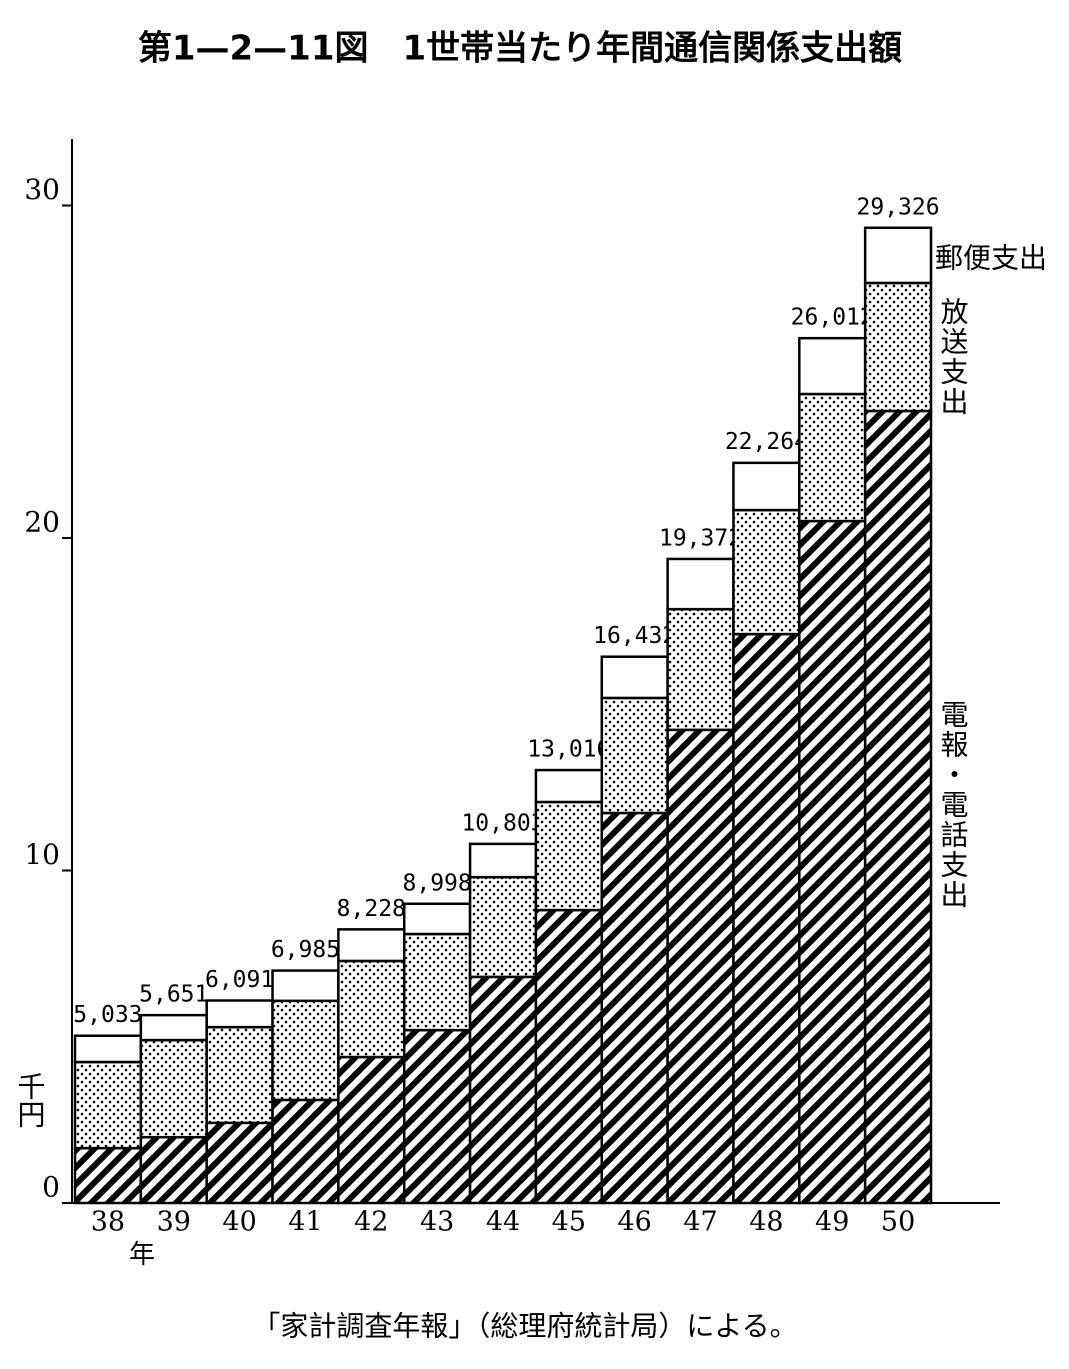 The width and height of the screenshot is (1069, 1369). Describe the element at coordinates (520, 49) in the screenshot. I see `chart-title: 第1—2—11図 1世帯当たり年間通信関係支出額` at that location.